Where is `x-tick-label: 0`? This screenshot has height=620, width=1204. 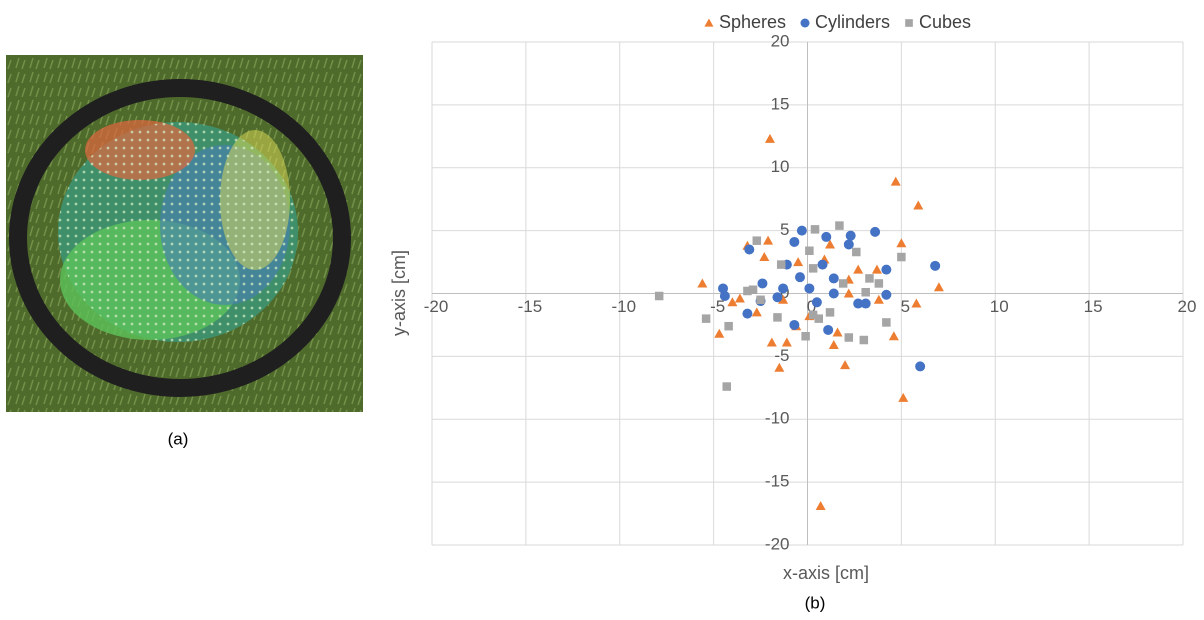
x-tick-label: 0 is located at coordinates (811, 306).